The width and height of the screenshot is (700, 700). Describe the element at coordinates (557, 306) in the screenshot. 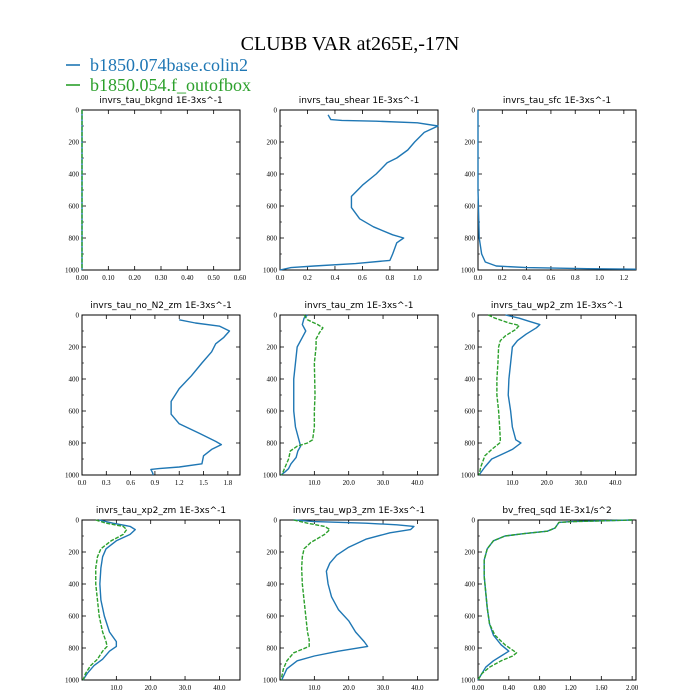

I see `panel-title: invrs_tau_wp2_zm 1E-3xs^-1` at that location.